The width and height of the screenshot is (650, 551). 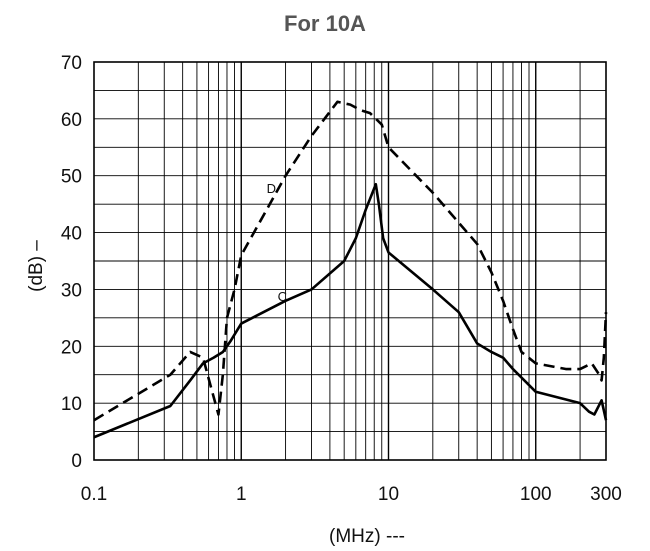 What do you see at coordinates (388, 494) in the screenshot?
I see `x-tick-label: 10` at bounding box center [388, 494].